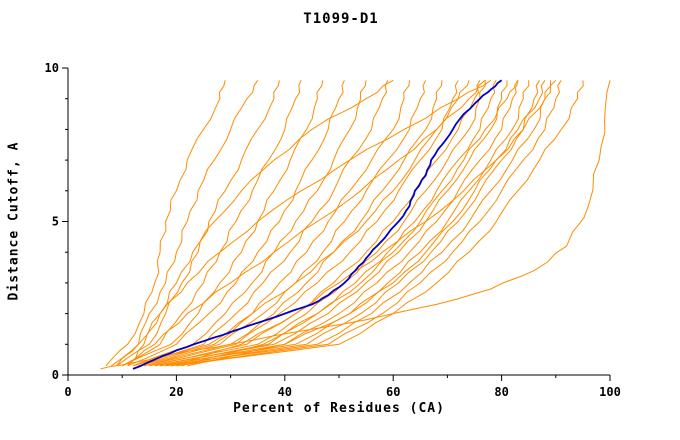 Image resolution: width=680 pixels, height=440 pixels. What do you see at coordinates (610, 392) in the screenshot?
I see `x-tick-label: 100` at bounding box center [610, 392].